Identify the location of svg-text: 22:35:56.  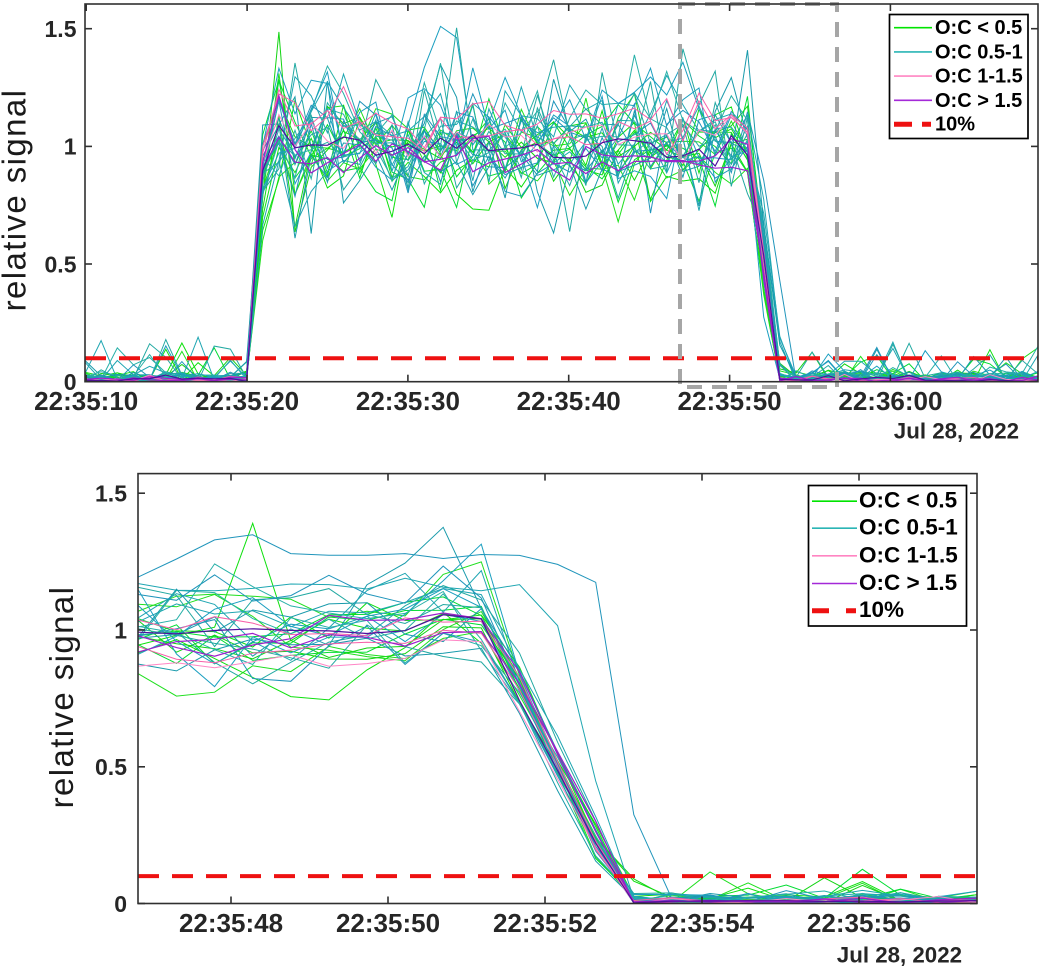
(859, 923).